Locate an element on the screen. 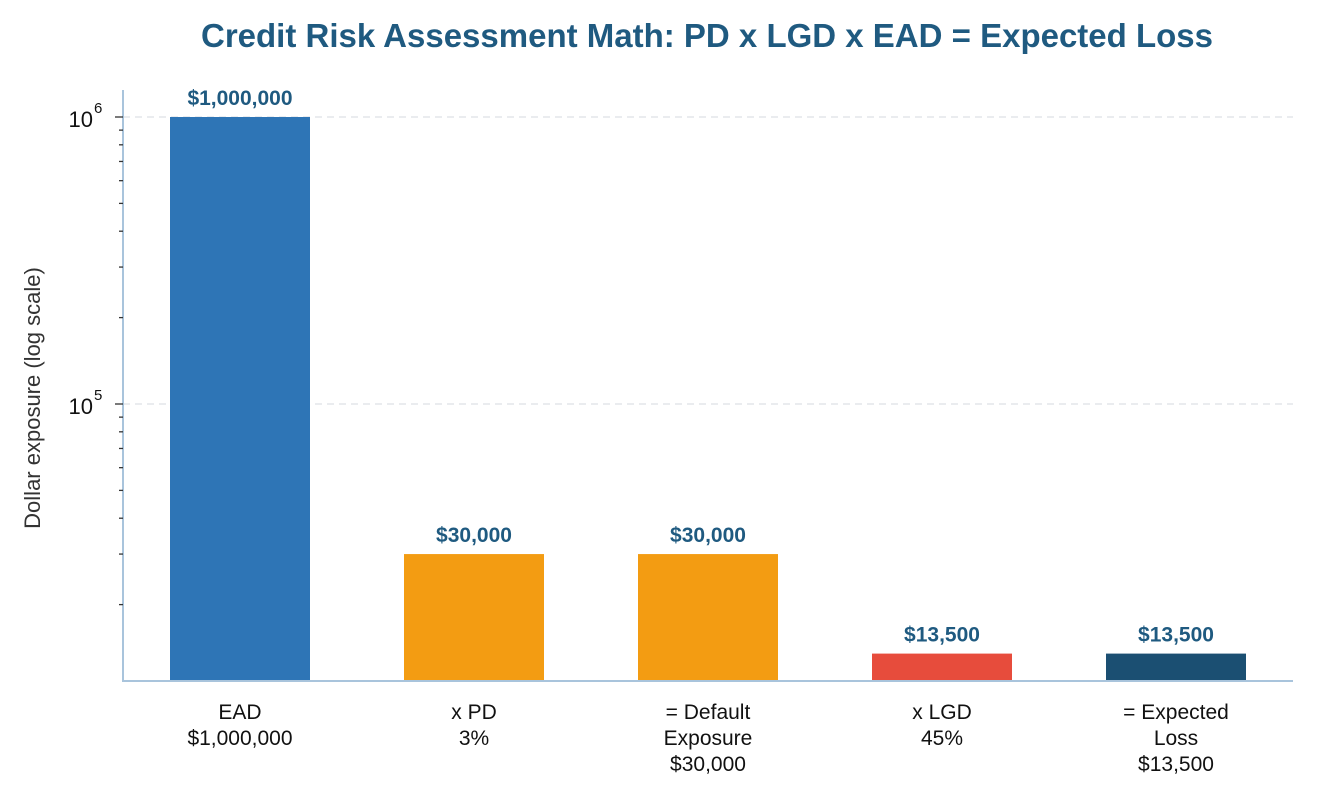  bar-value-label-1: $30,000 is located at coordinates (474, 535).